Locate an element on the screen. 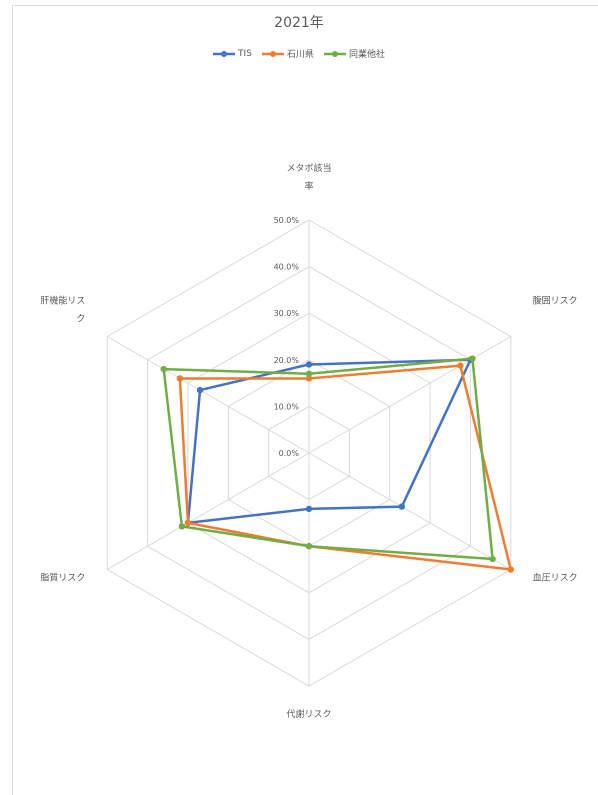 This screenshot has width=598, height=795. legend-label: 同業他社 is located at coordinates (366, 55).